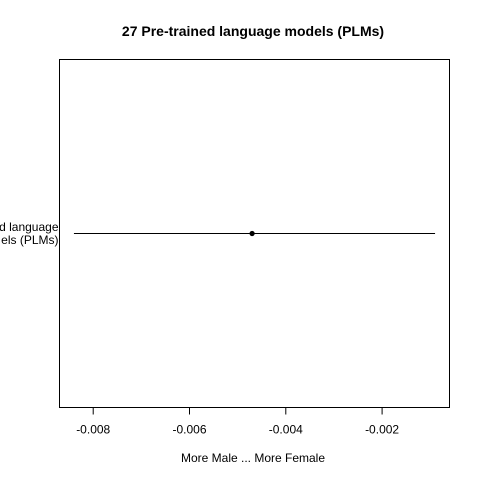 The height and width of the screenshot is (480, 480). Describe the element at coordinates (286, 430) in the screenshot. I see `x-tick-label: -0.004` at that location.